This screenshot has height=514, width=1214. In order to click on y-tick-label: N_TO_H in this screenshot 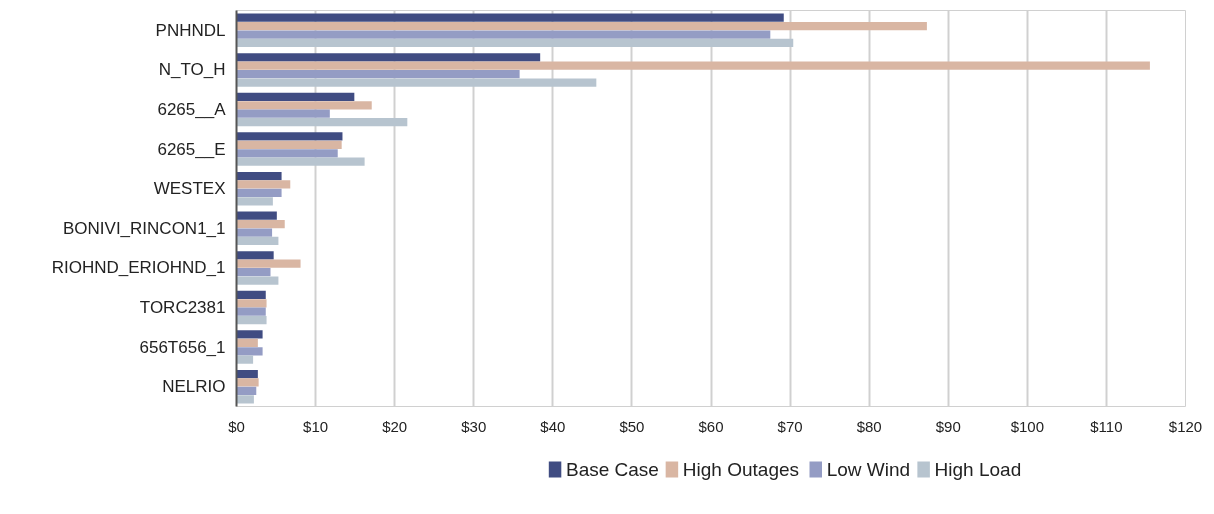, I will do `click(192, 70)`.